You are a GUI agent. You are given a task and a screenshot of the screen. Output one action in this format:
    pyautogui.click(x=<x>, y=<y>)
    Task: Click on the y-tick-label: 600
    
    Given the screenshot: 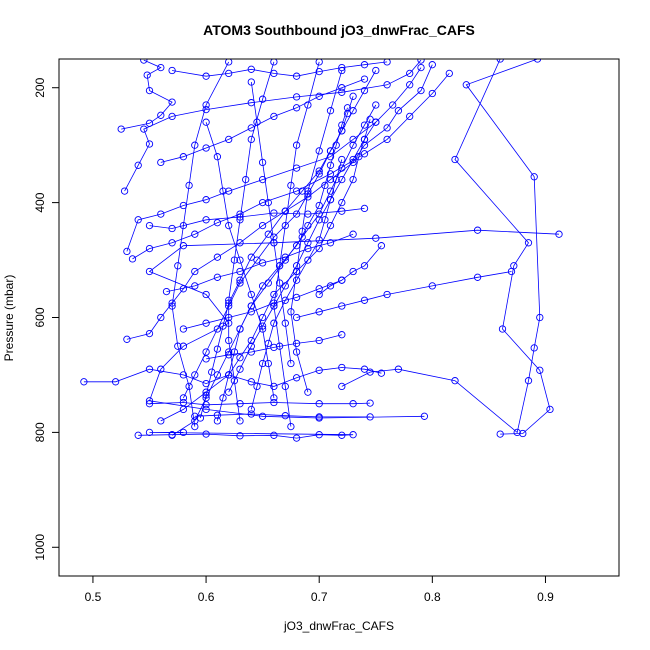 What is the action you would take?
    pyautogui.click(x=40, y=317)
    